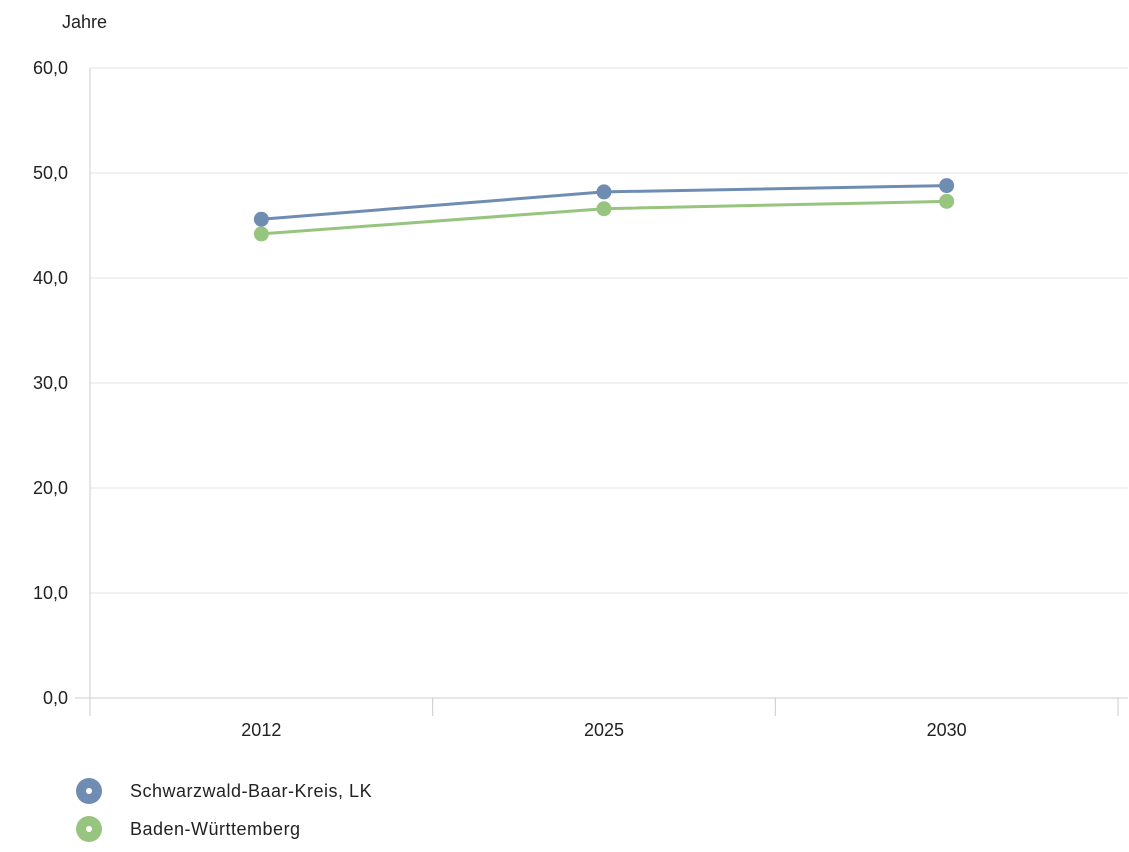 The height and width of the screenshot is (852, 1129). I want to click on y-tick-label: 50,0, so click(50, 173).